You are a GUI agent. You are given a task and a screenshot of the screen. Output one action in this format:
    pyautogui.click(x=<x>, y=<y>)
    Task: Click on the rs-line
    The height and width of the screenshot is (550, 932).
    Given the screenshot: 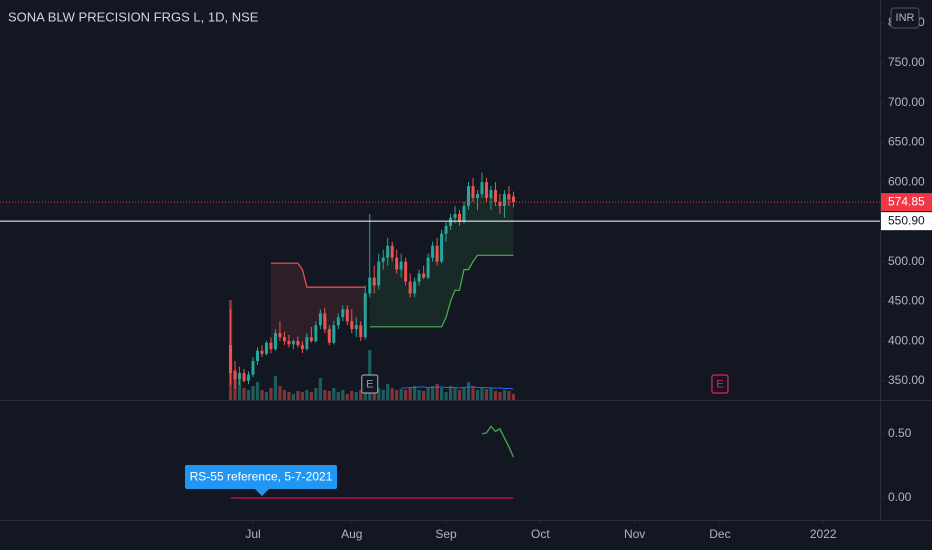 What is the action you would take?
    pyautogui.click(x=498, y=441)
    